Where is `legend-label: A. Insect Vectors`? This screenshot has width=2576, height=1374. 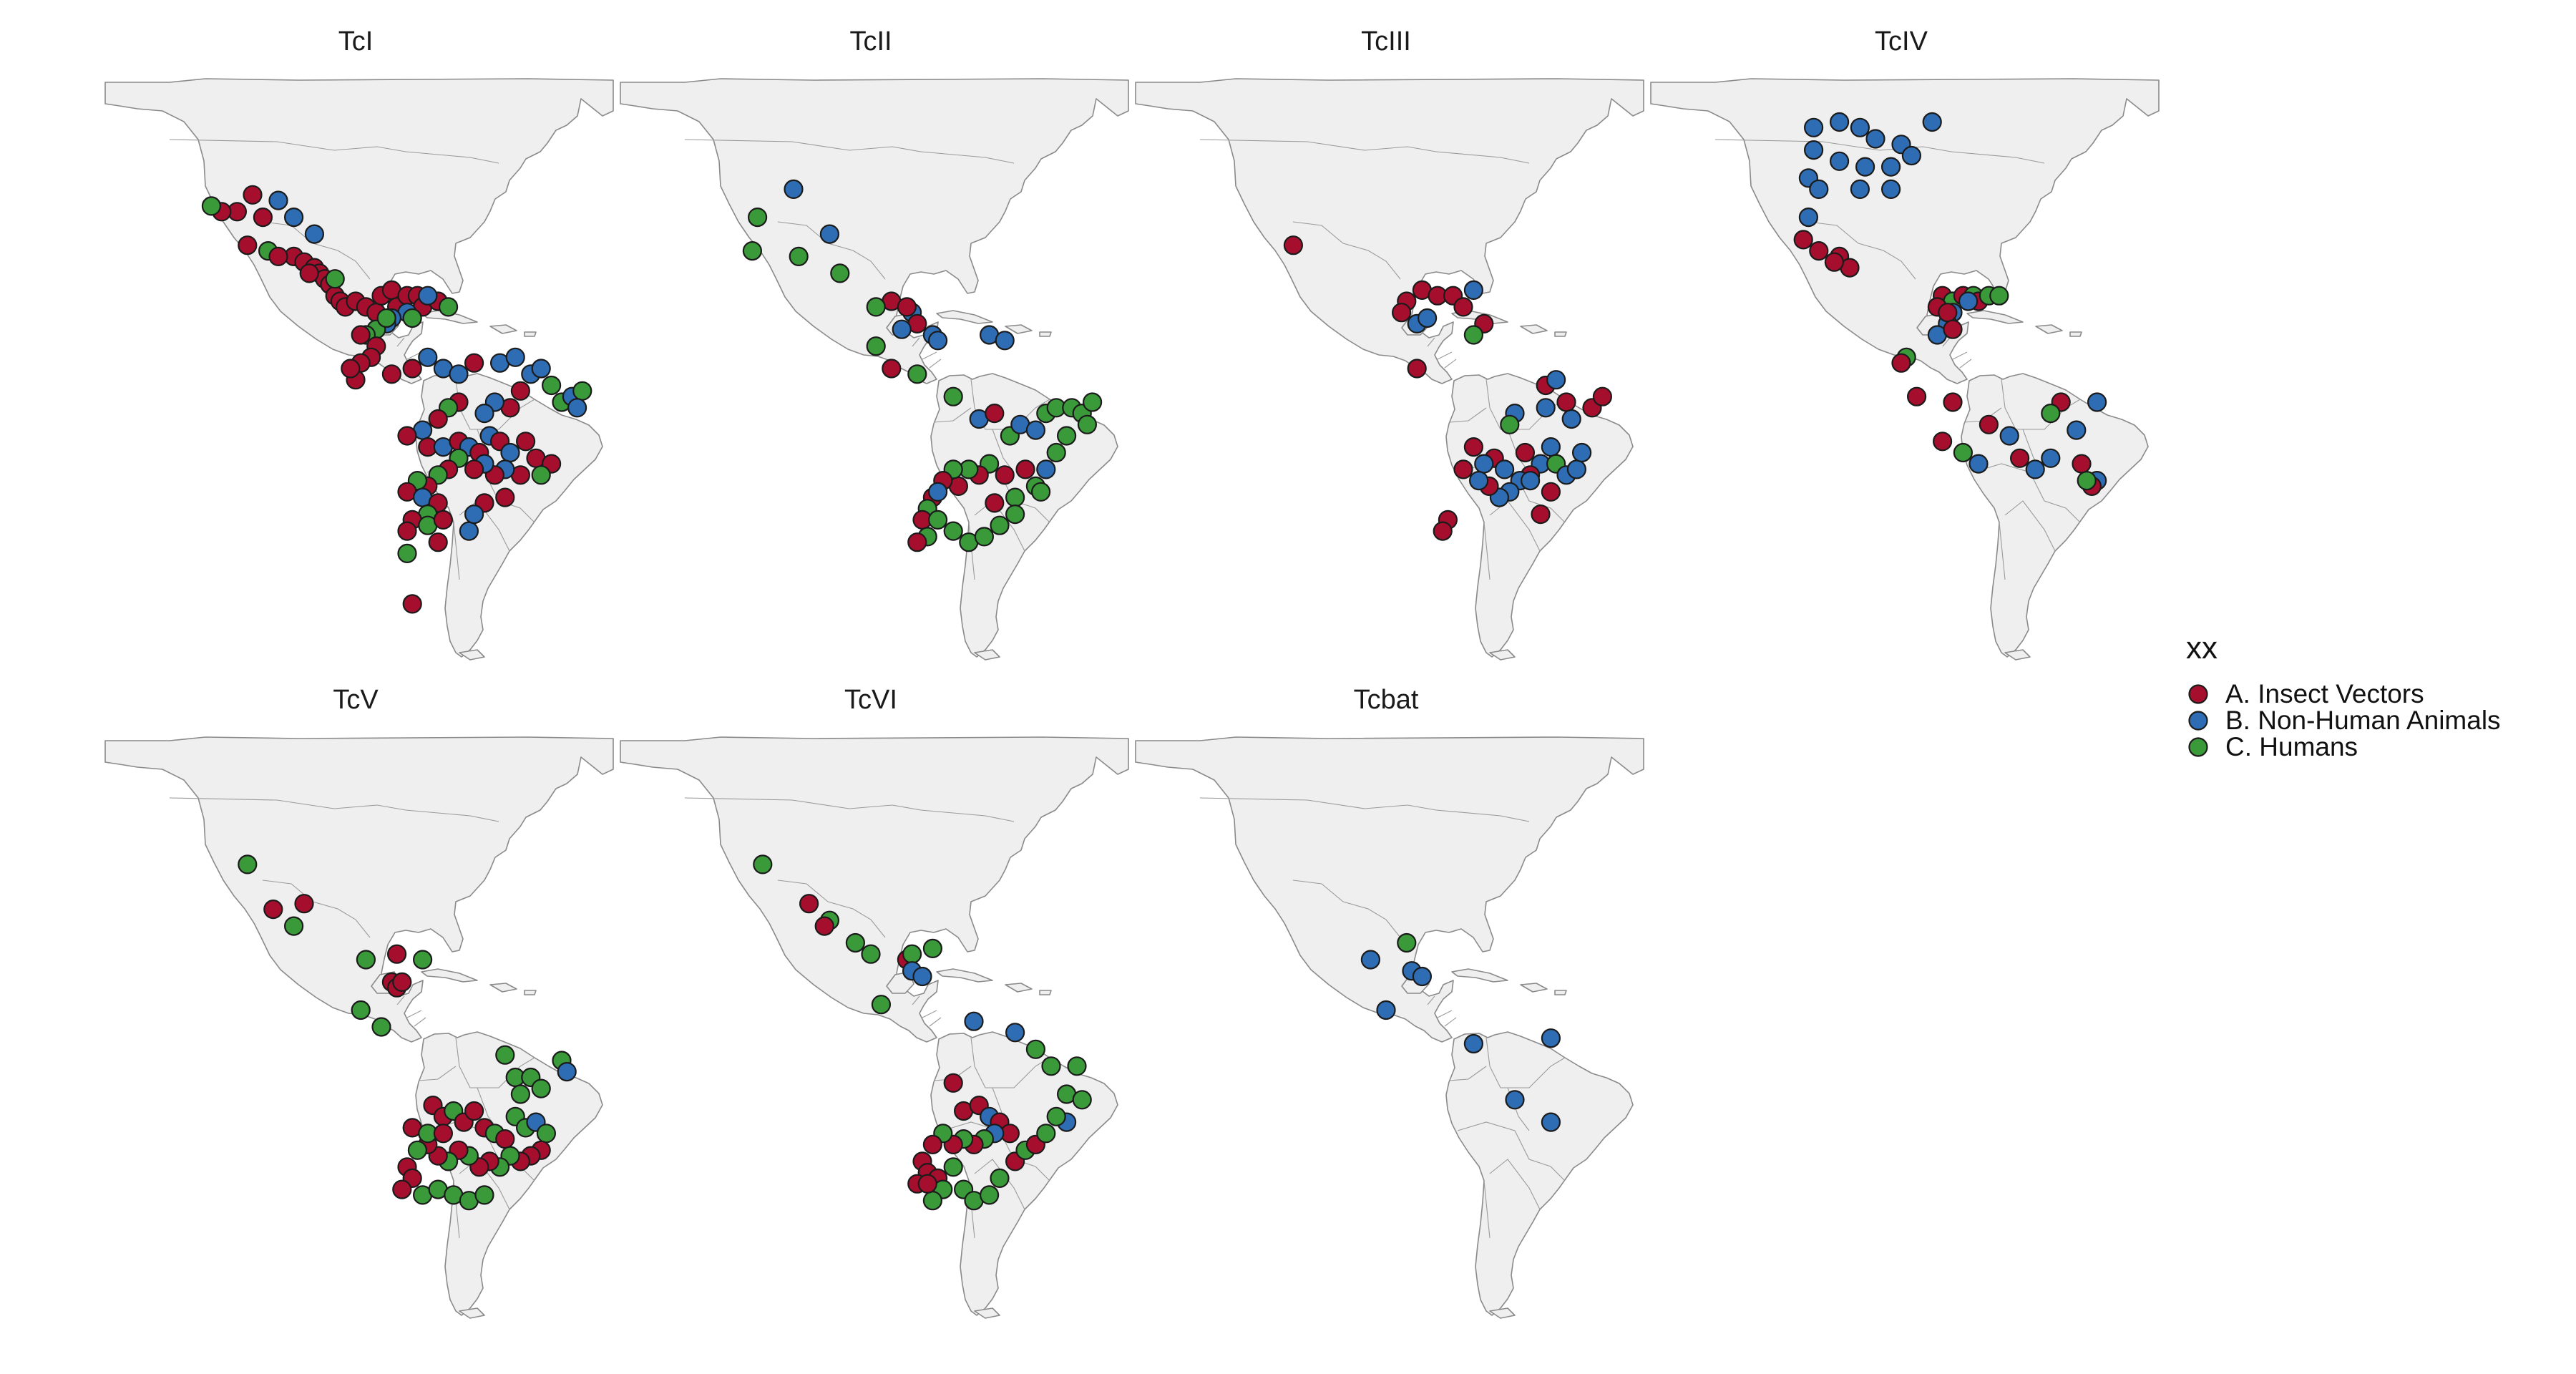 legend-label: A. Insect Vectors is located at coordinates (2324, 693).